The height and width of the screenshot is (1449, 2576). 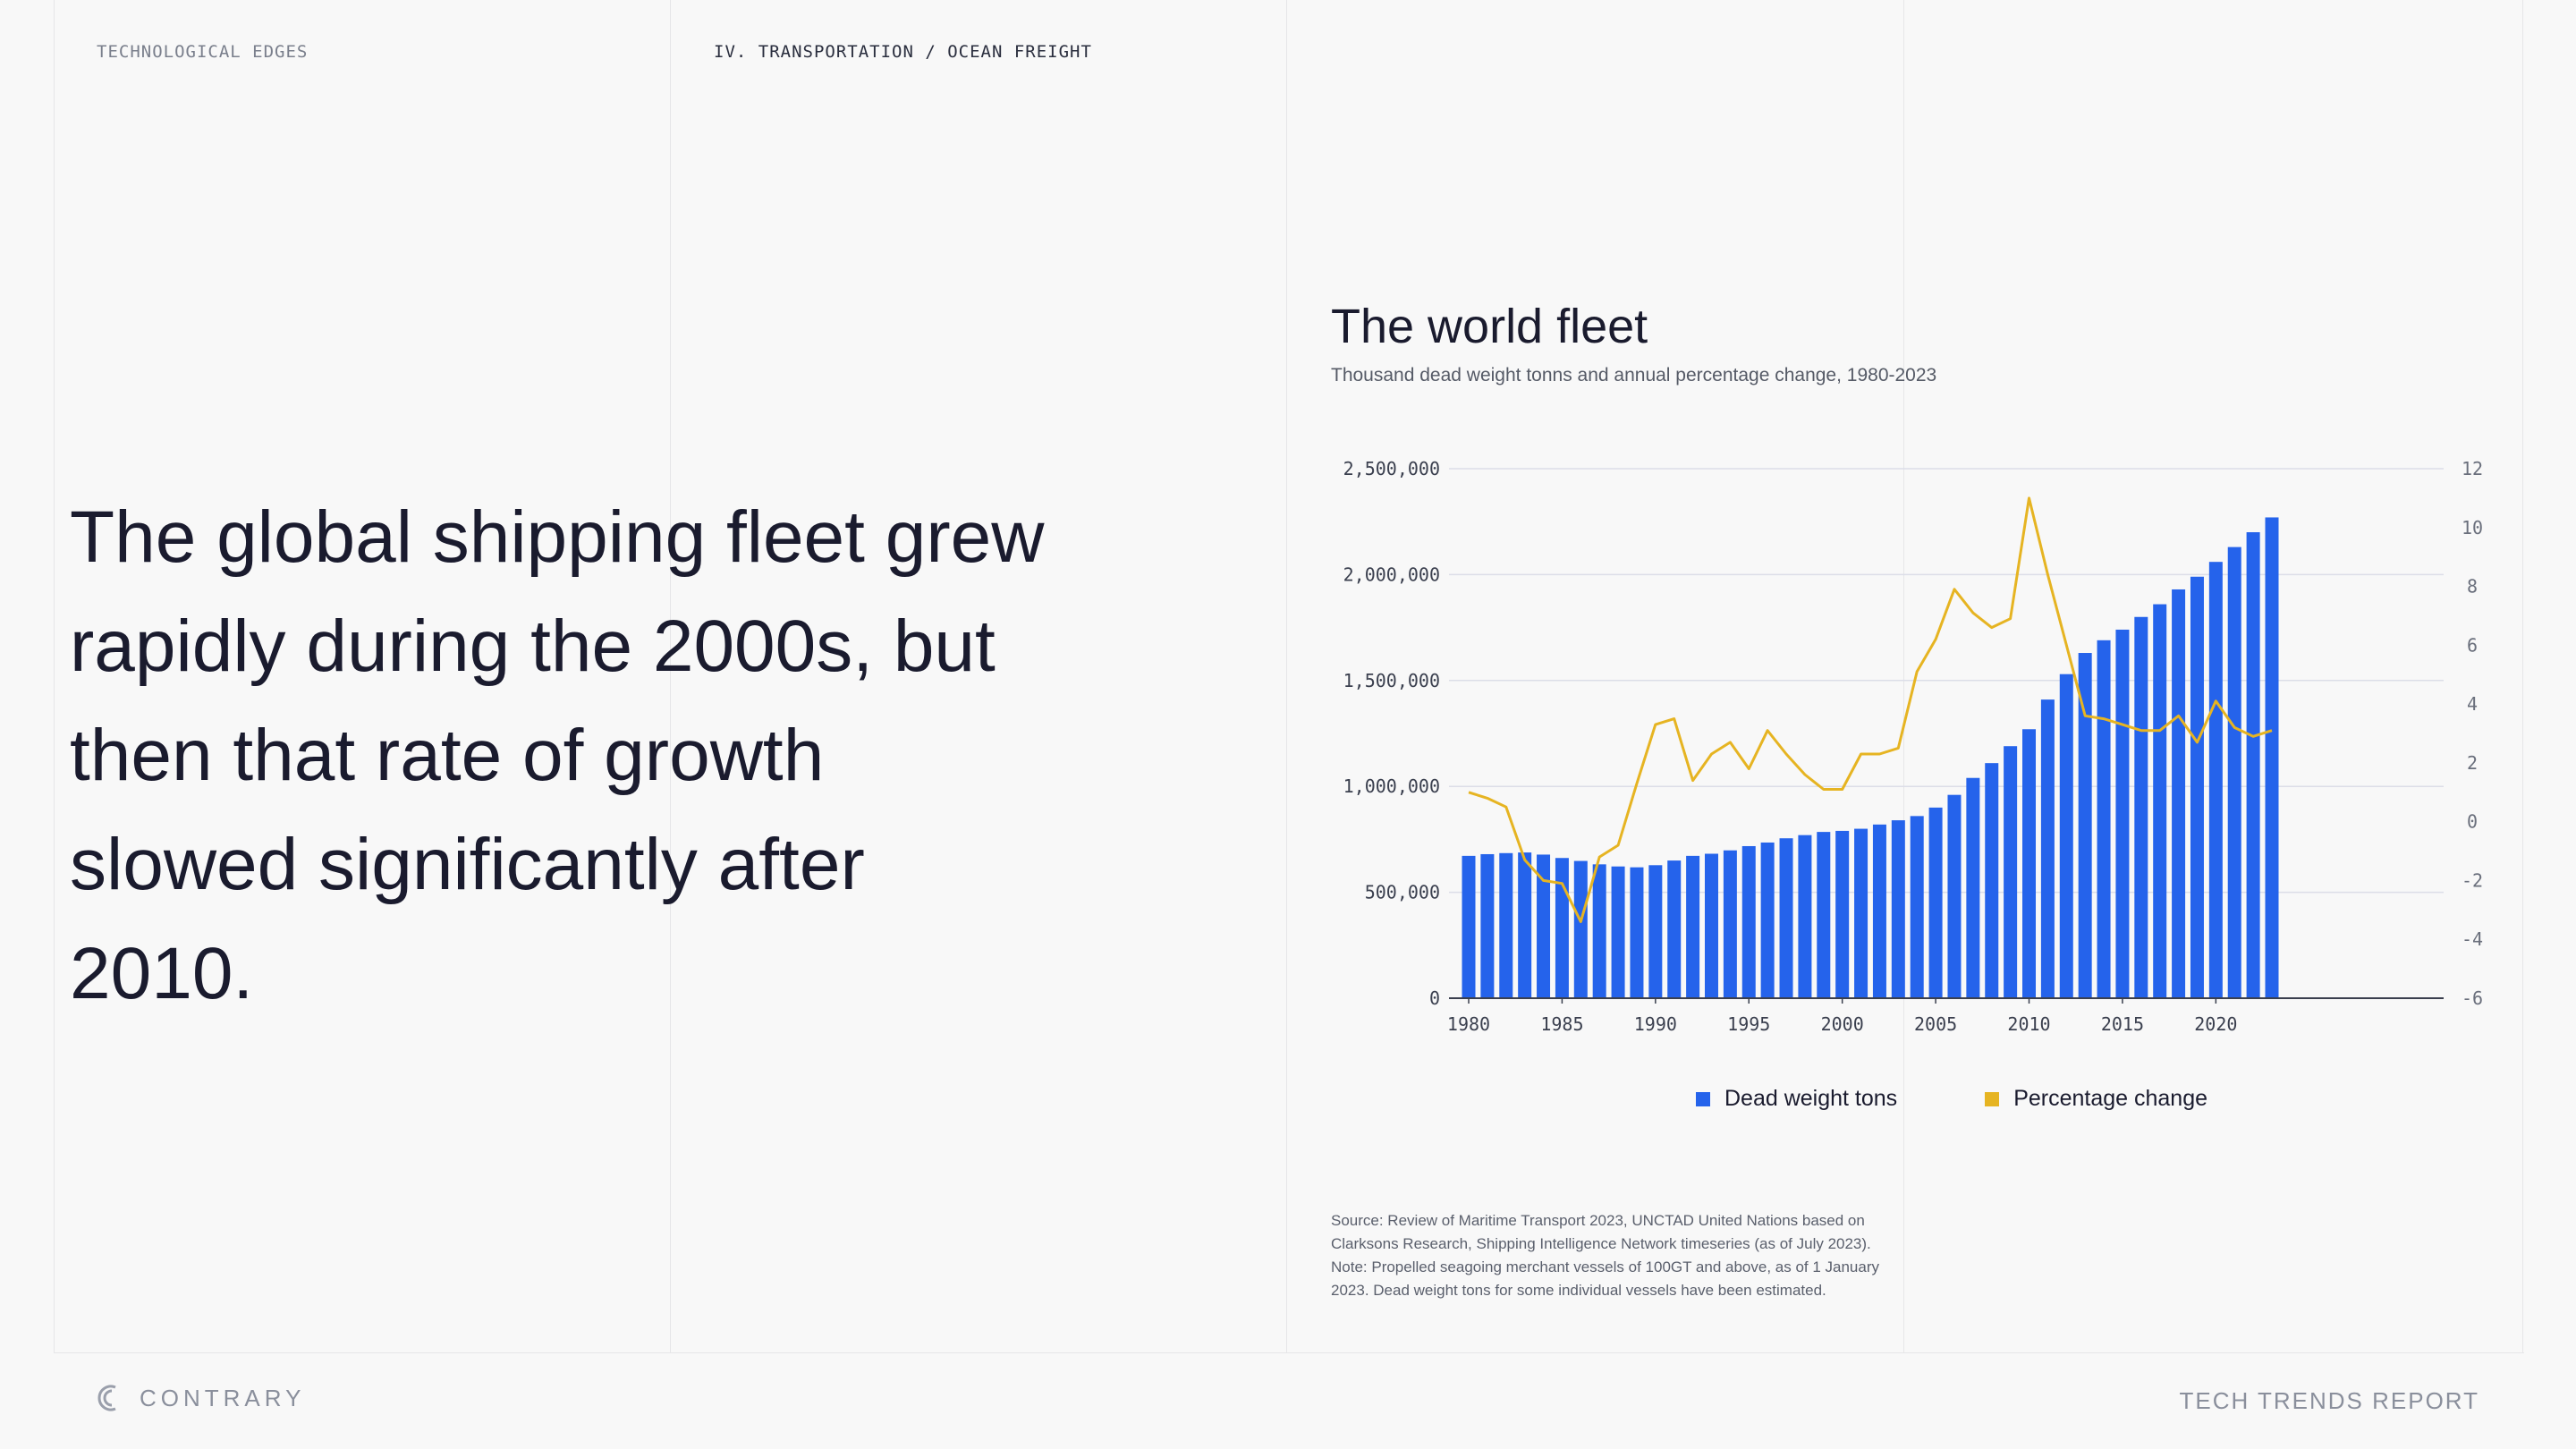 What do you see at coordinates (2472, 527) in the screenshot?
I see `y-right-tick-label: 10` at bounding box center [2472, 527].